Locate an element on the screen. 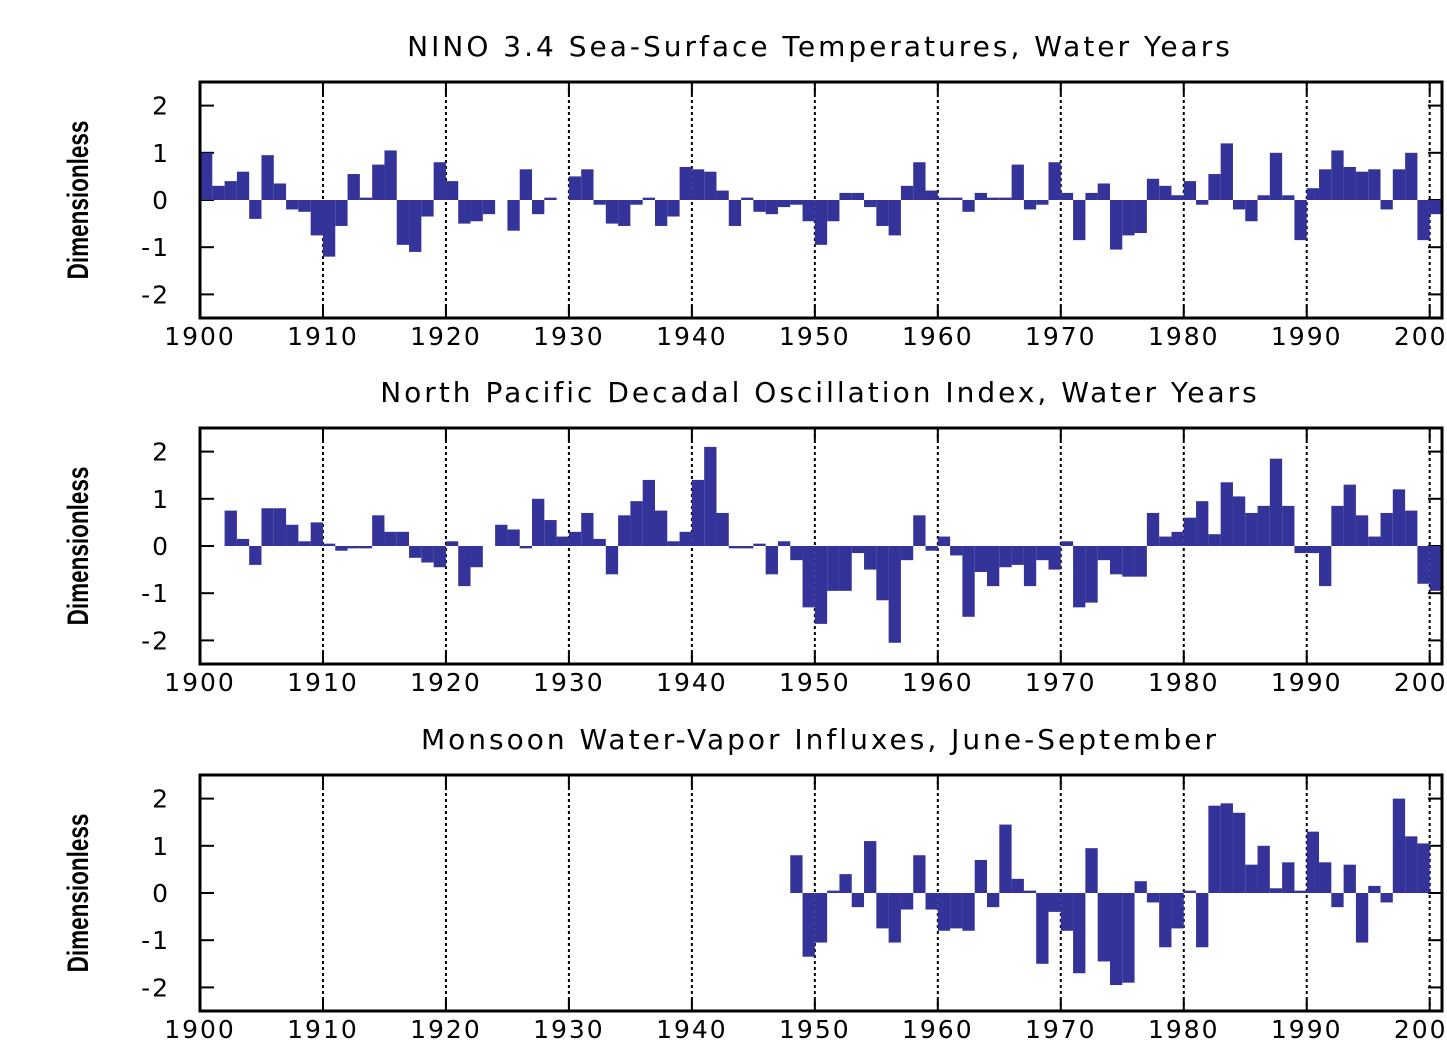 The image size is (1447, 1040). x-tick-label: 1980 is located at coordinates (1184, 682).